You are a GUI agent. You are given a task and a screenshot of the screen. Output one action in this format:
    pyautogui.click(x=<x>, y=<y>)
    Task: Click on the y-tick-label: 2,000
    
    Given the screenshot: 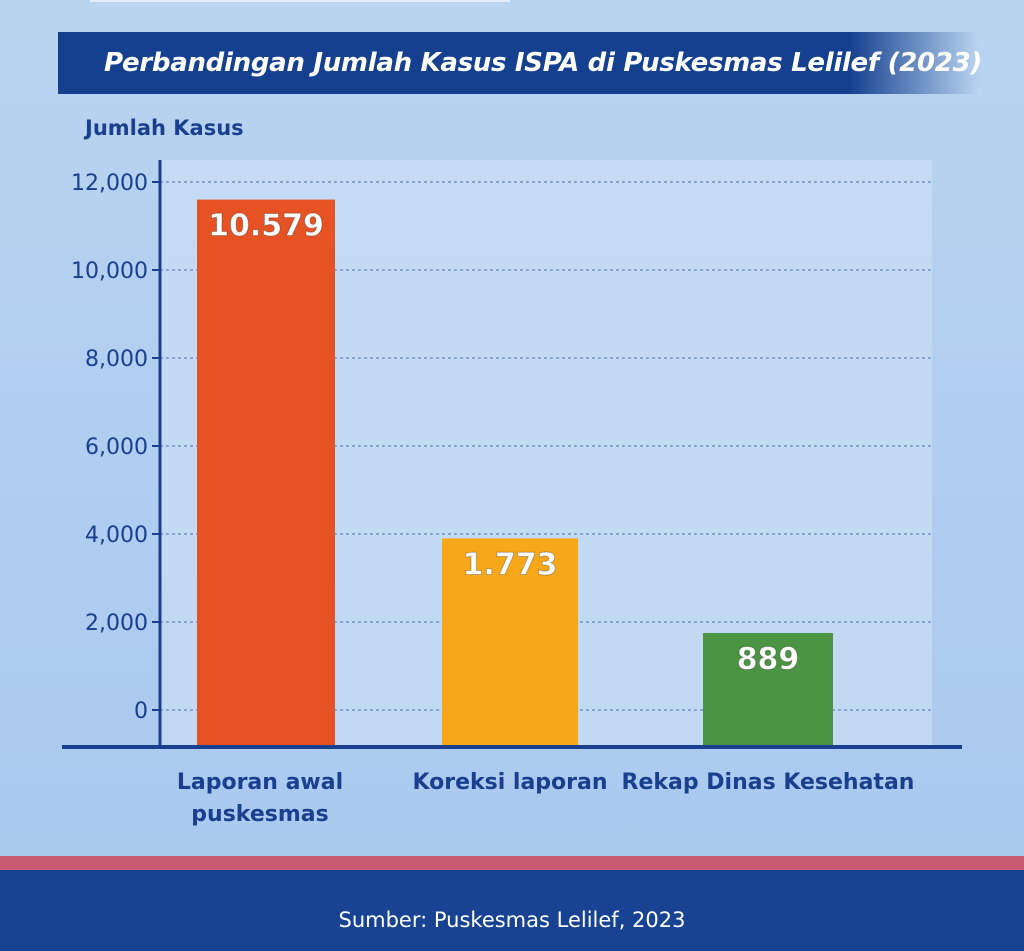 What is the action you would take?
    pyautogui.click(x=116, y=623)
    